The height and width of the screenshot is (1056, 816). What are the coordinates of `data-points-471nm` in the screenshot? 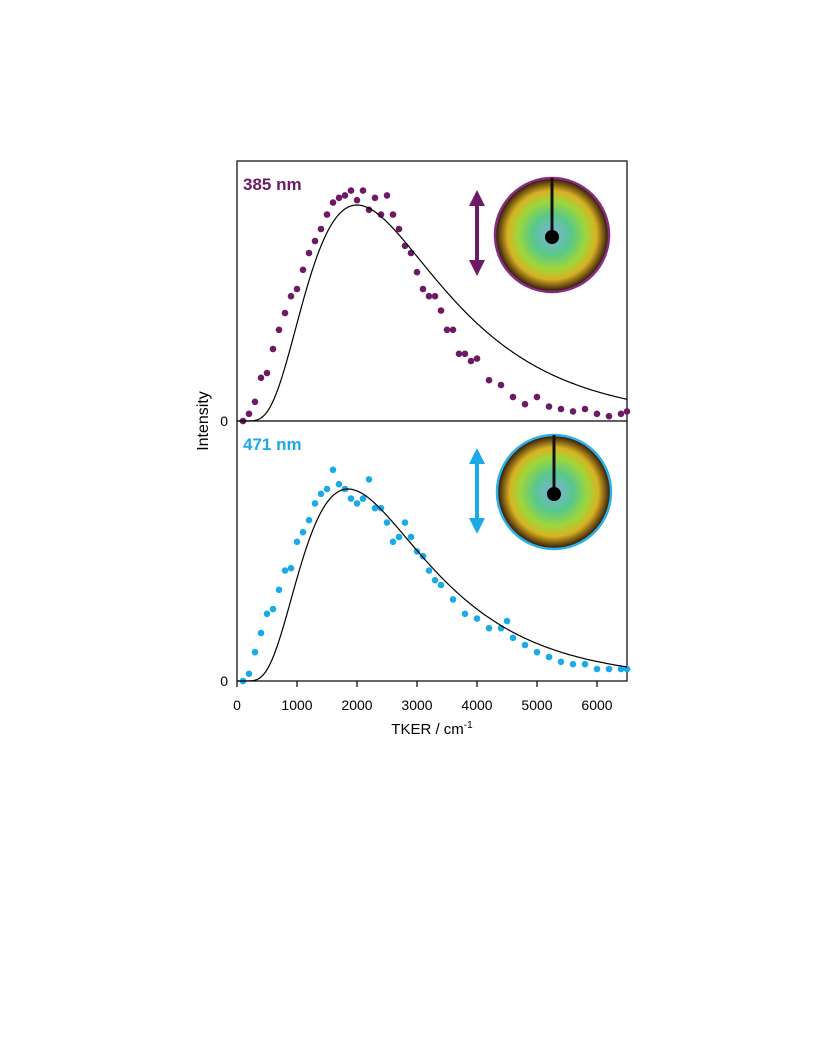 It's located at (435, 575).